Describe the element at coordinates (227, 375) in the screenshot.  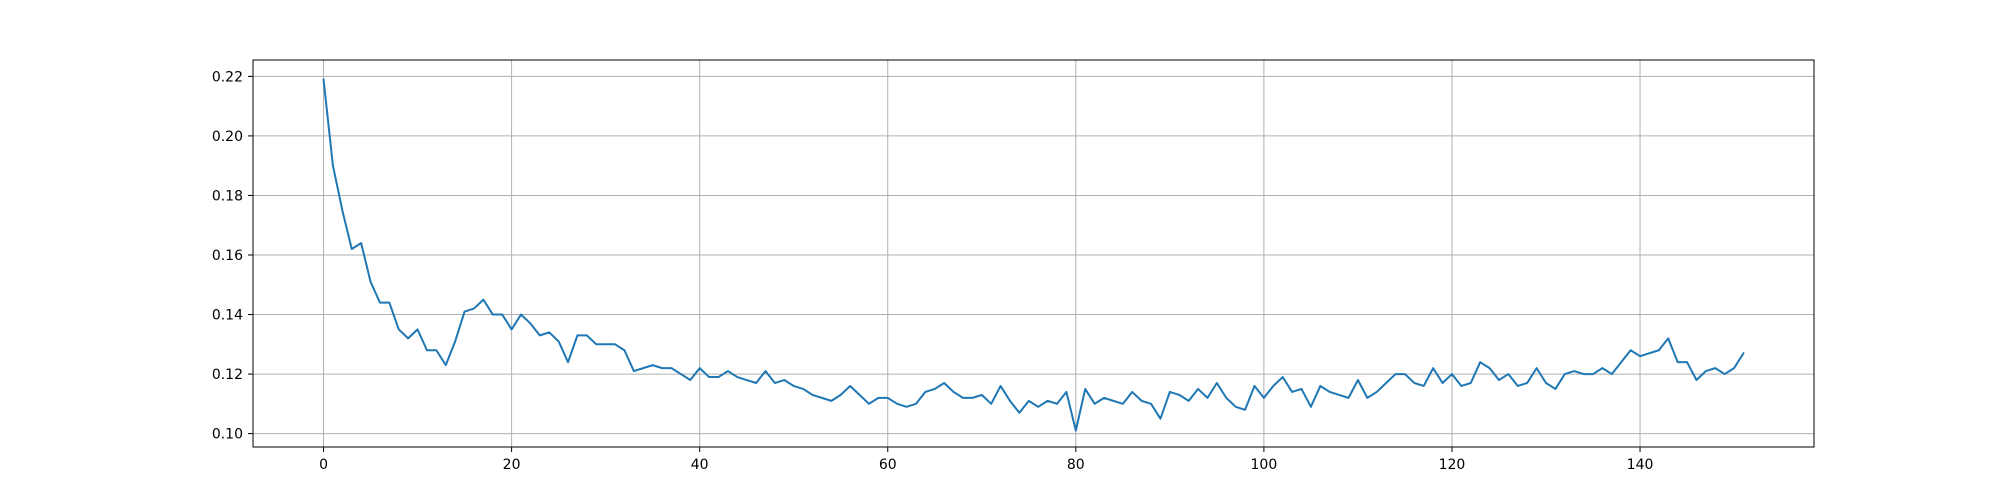
I see `y-tick-label: 0.12` at that location.